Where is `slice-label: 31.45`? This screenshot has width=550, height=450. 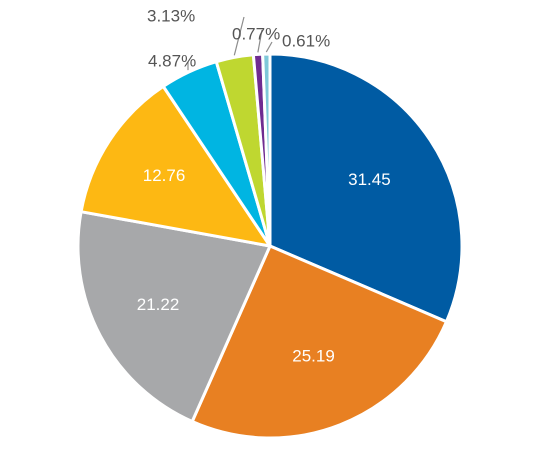
slice-label: 31.45 is located at coordinates (369, 179).